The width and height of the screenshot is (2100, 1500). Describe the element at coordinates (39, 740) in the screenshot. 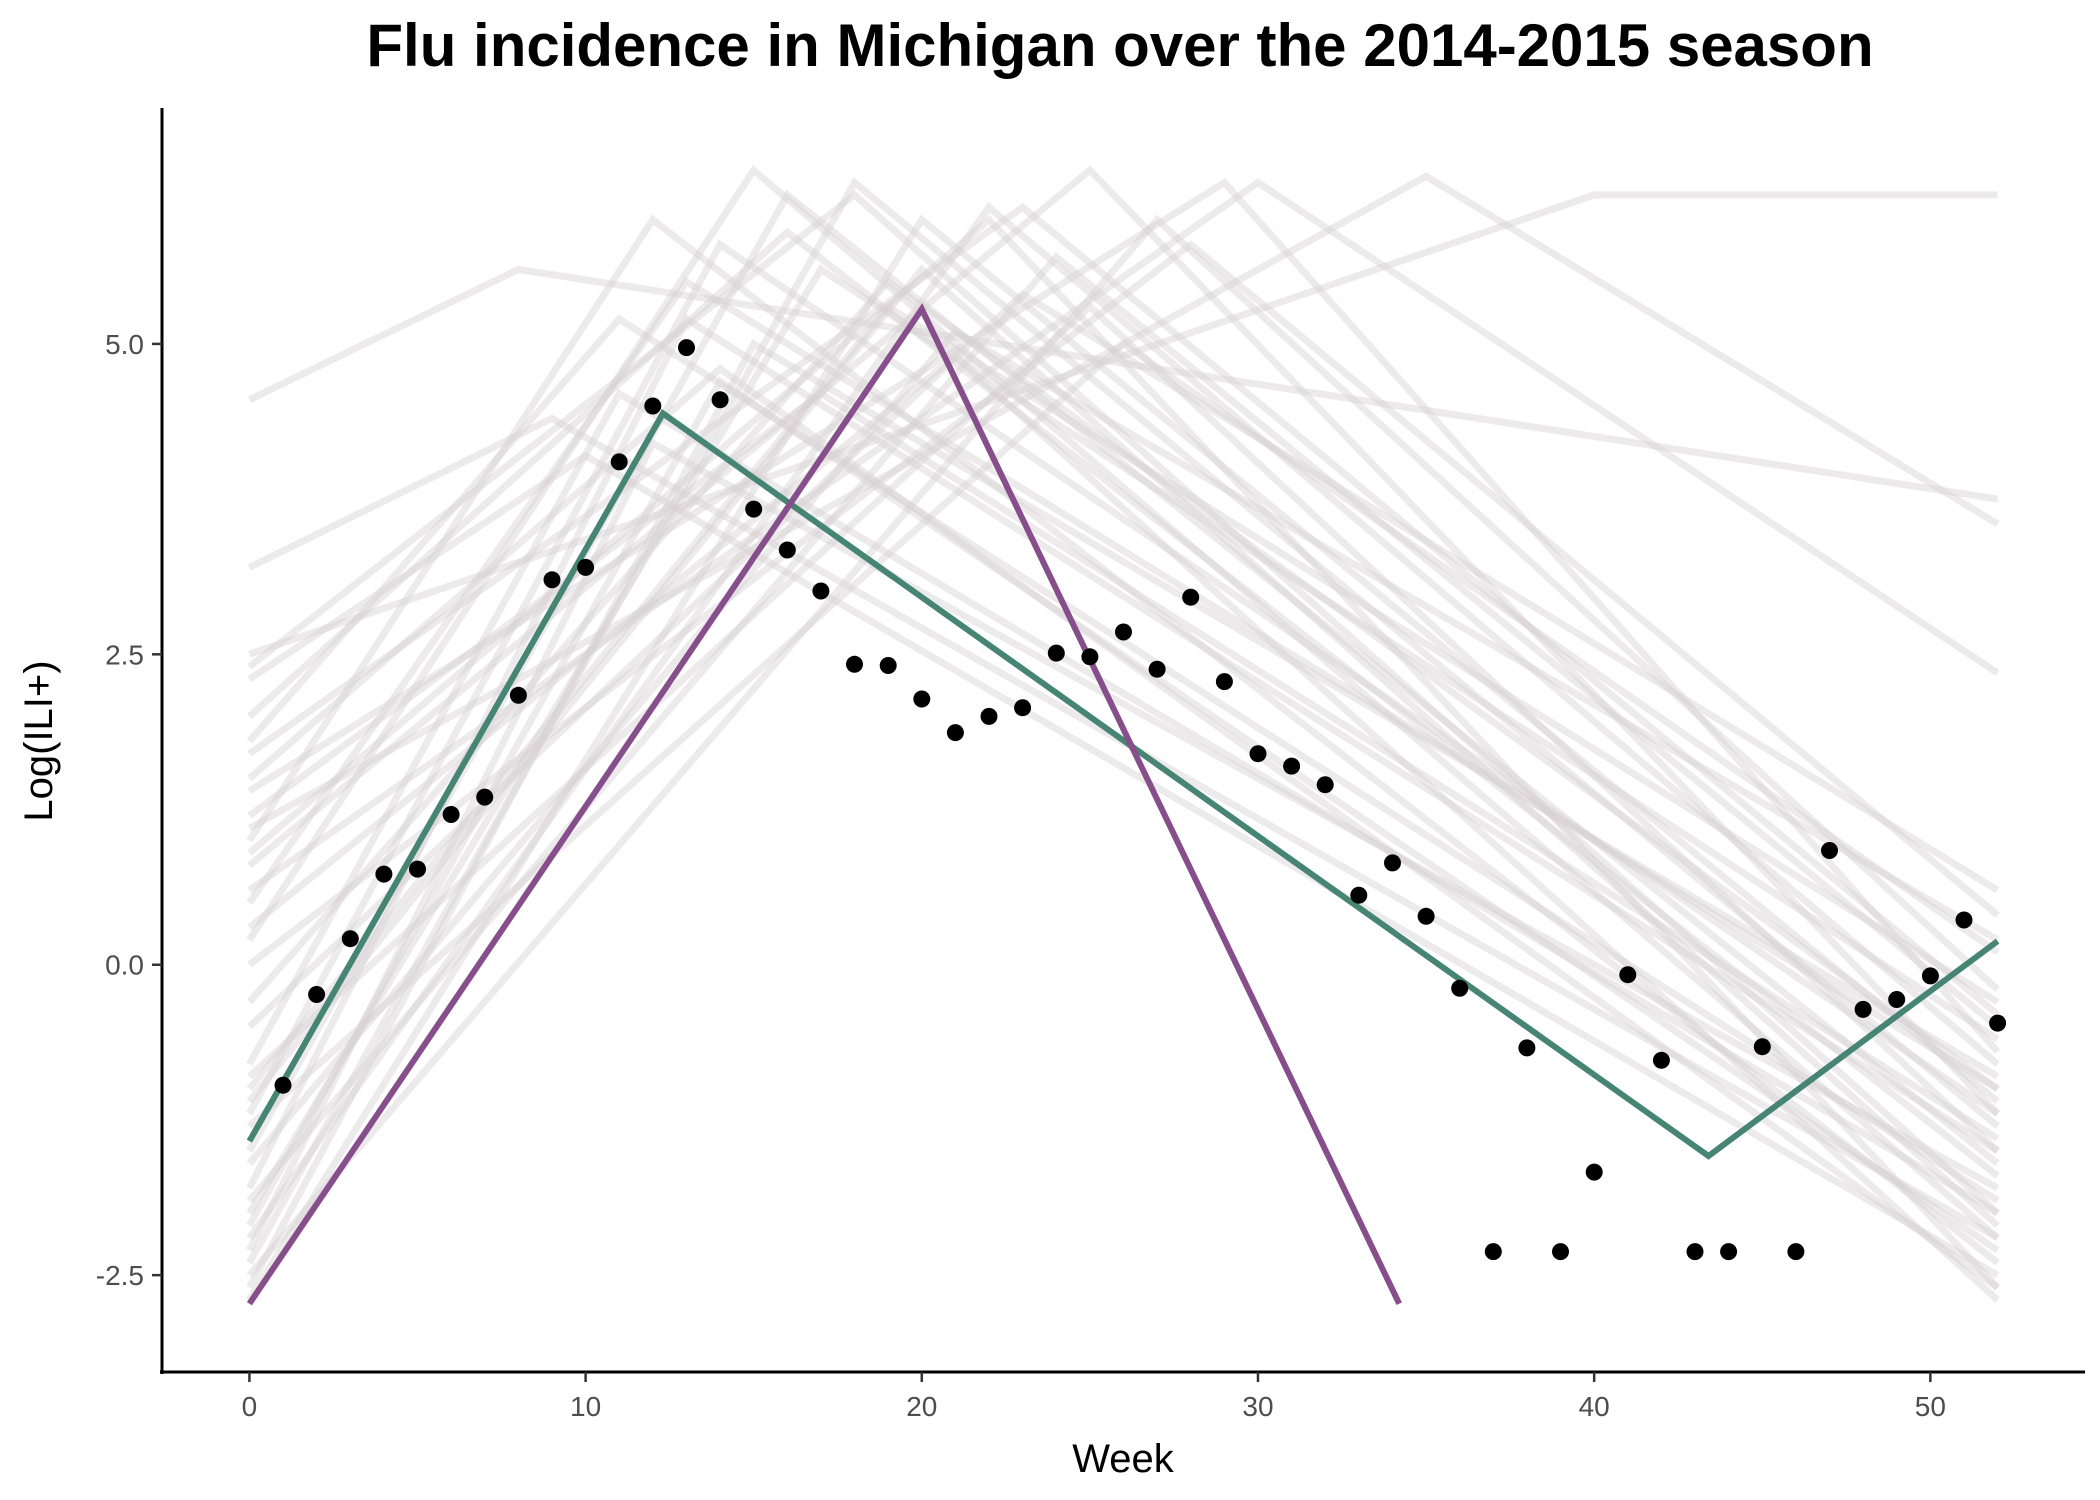

I see `y-axis-title: Log(ILI+)` at that location.